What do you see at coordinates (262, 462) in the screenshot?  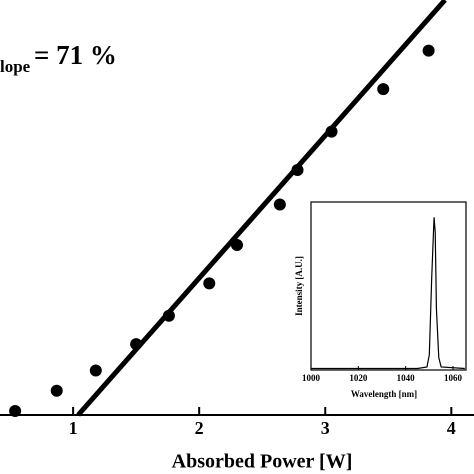 I see `x-axis-label: Absorbed Power [W]` at bounding box center [262, 462].